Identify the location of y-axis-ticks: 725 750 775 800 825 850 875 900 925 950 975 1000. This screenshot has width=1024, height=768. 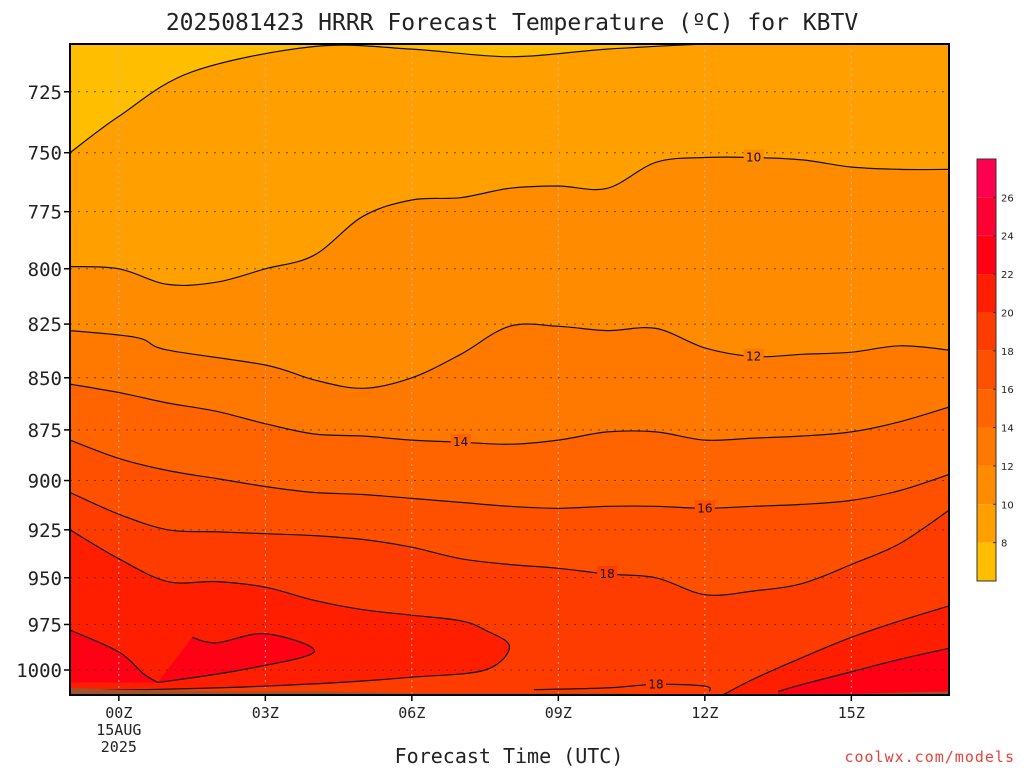
(43, 382).